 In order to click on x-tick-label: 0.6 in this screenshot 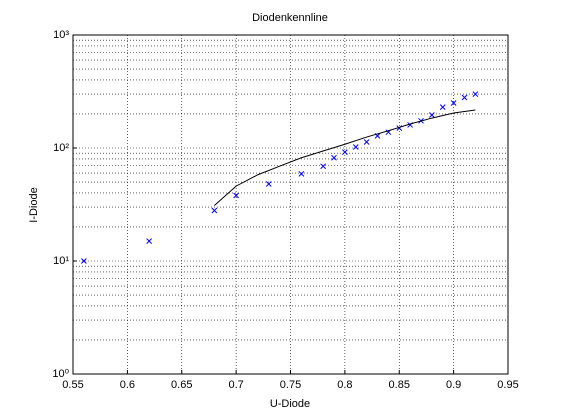, I will do `click(127, 385)`.